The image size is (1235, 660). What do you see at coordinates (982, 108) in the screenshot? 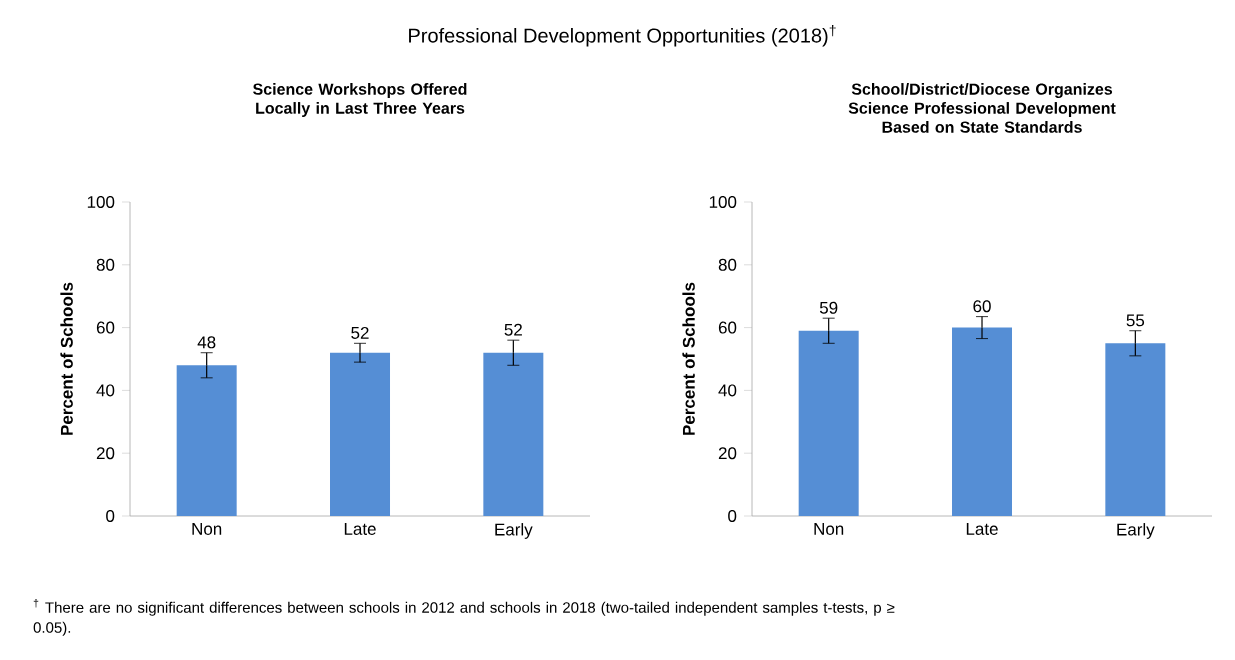
I see `chart-title: School/District/Diocese Organizes Science Professional Development Based on State Standards` at bounding box center [982, 108].